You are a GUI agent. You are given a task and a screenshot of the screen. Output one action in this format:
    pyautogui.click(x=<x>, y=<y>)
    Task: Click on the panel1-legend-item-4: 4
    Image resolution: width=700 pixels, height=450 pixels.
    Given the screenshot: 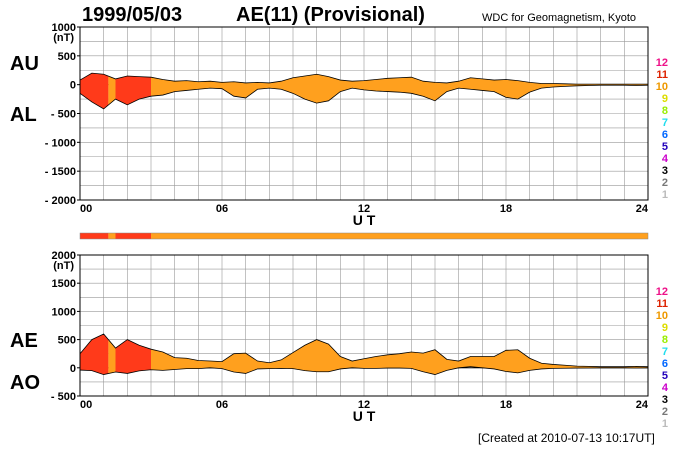 What is the action you would take?
    pyautogui.click(x=665, y=159)
    